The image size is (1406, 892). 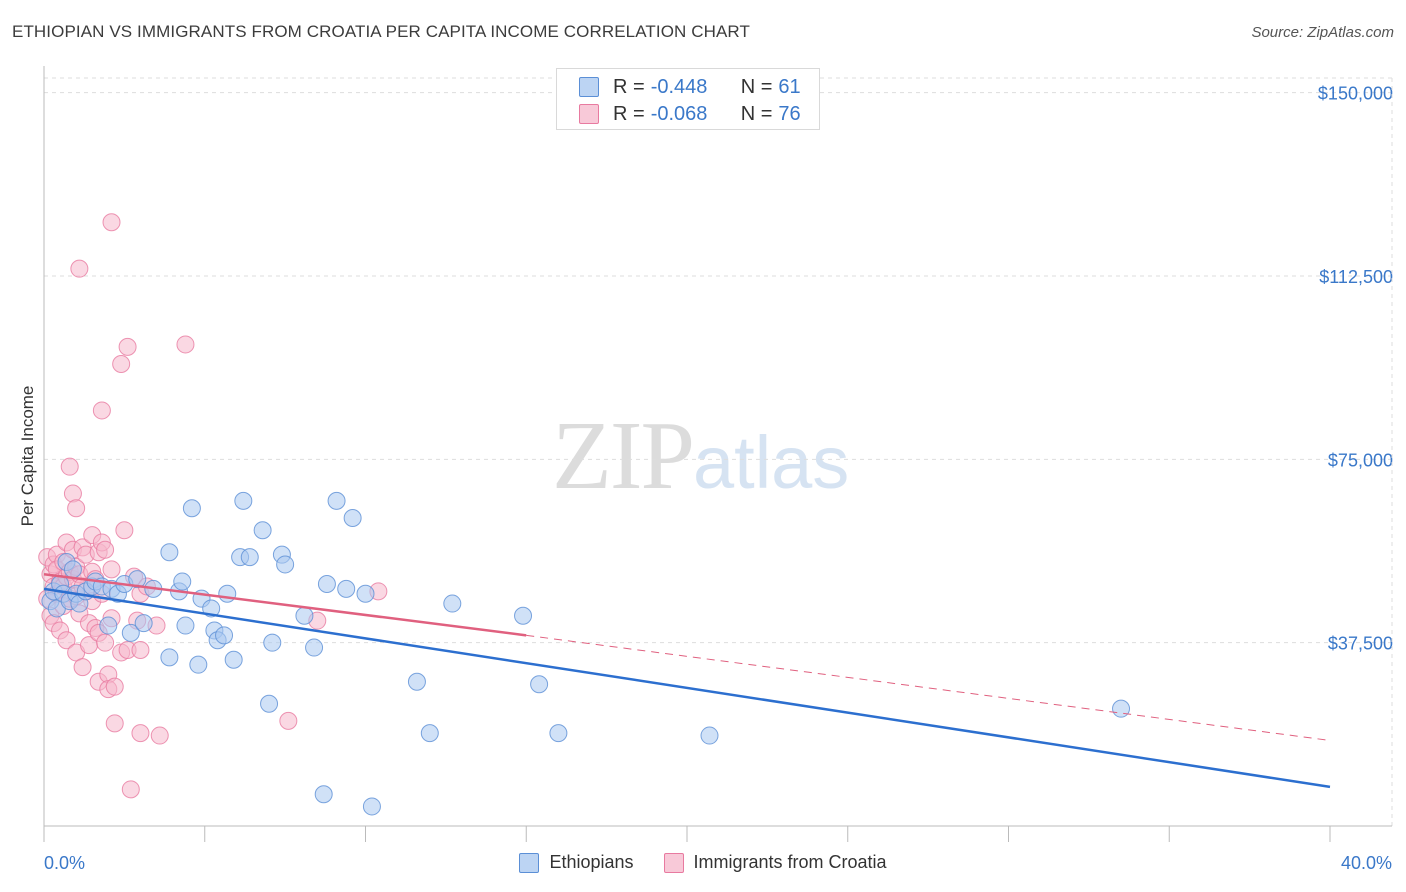 I want to click on correlation-legend: R = -0.448 N = 61 R = -0.068 N = 76, so click(x=688, y=99).